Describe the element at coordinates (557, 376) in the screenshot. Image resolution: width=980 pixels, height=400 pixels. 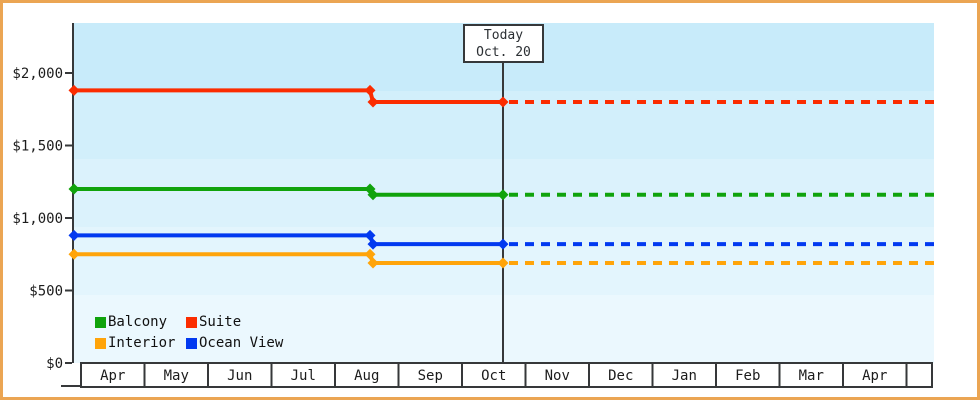
I see `month-label: Nov` at that location.